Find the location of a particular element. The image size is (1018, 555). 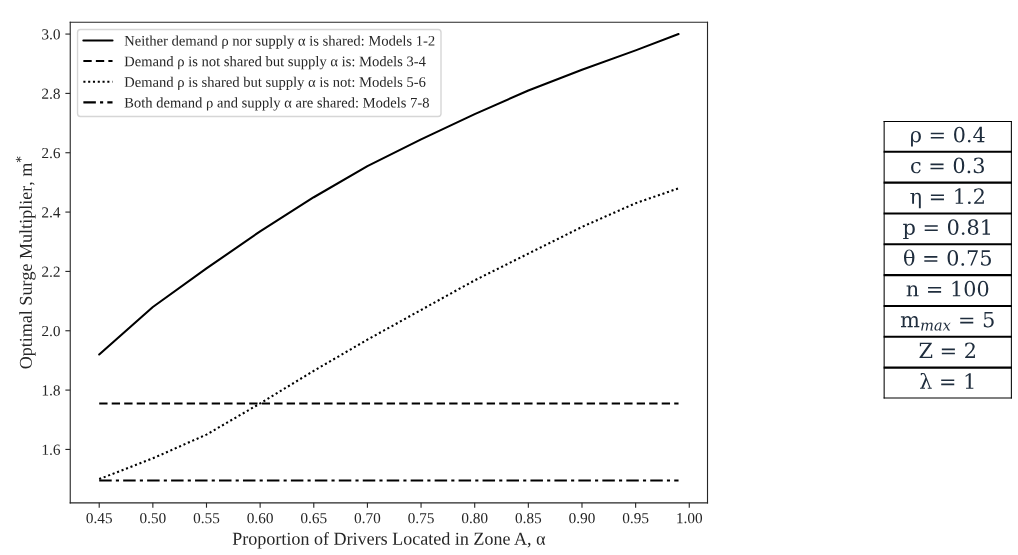

y-tick-label: 2.2 is located at coordinates (51, 271).